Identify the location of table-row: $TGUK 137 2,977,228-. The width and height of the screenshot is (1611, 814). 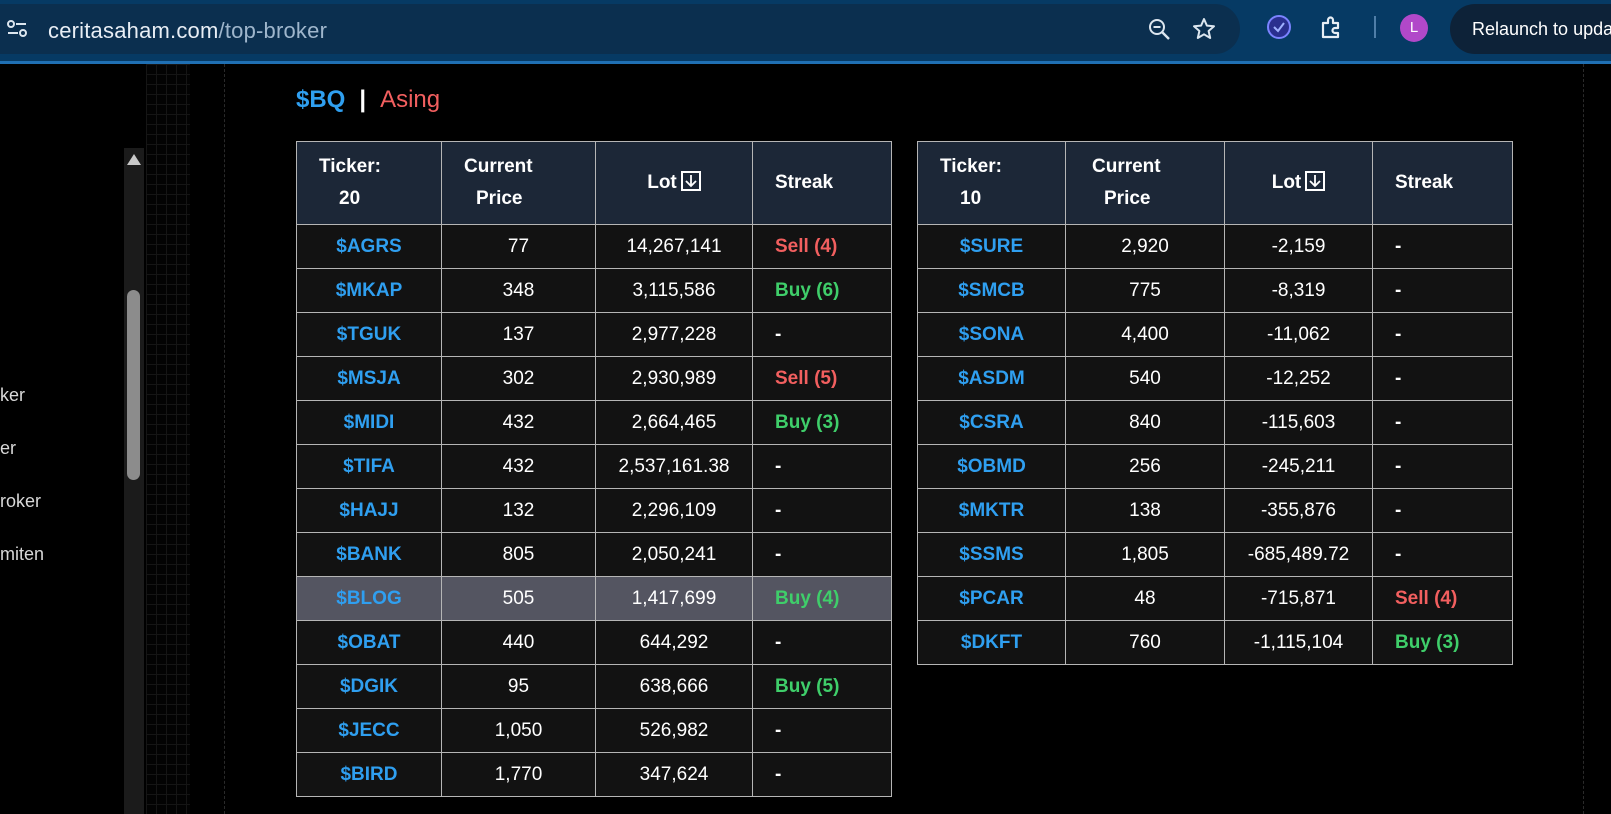
(594, 334).